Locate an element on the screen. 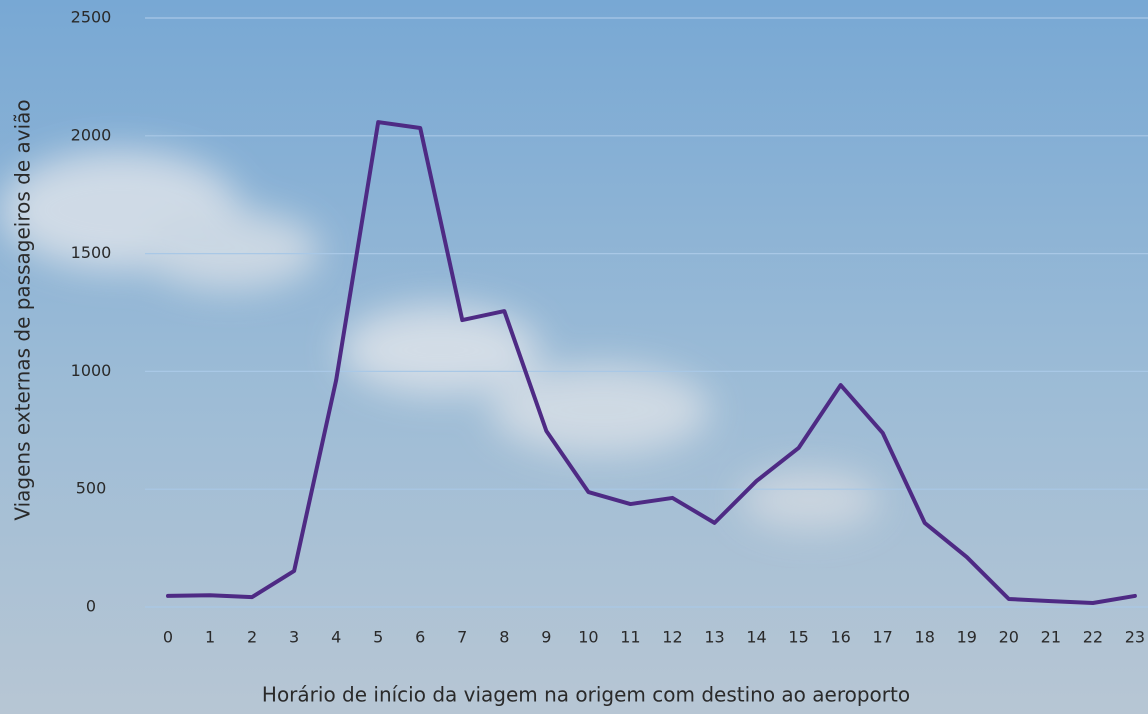  x-tick-label: 10 is located at coordinates (588, 637).